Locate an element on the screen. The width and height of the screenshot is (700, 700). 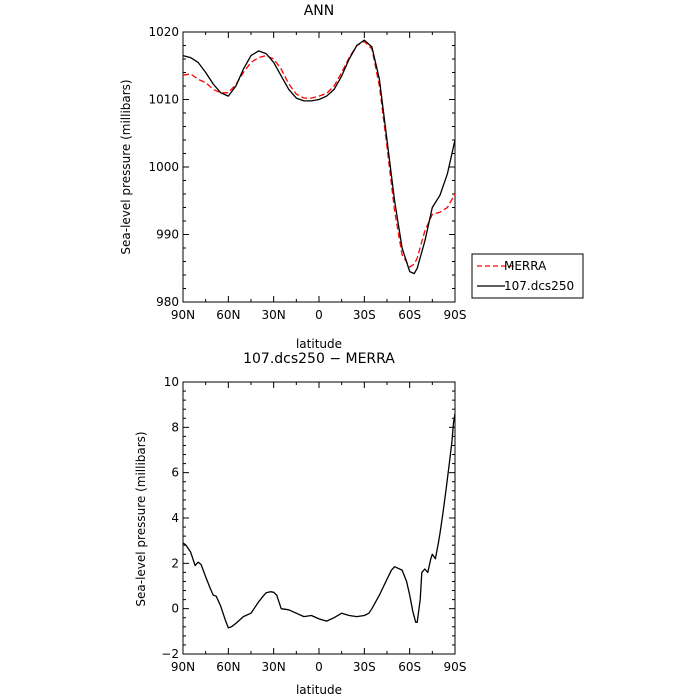
top-y-tick-label: 1010 is located at coordinates (163, 100).